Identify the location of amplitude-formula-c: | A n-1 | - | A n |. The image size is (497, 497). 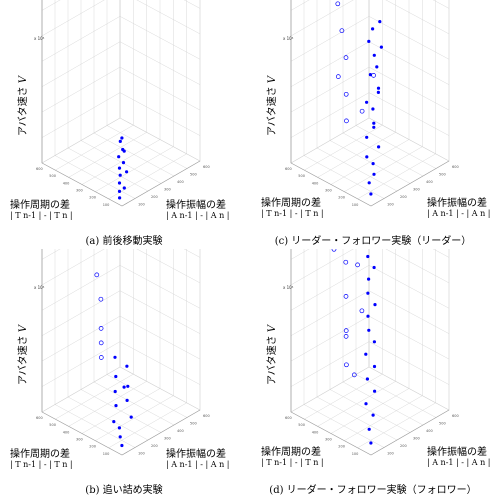
(459, 213).